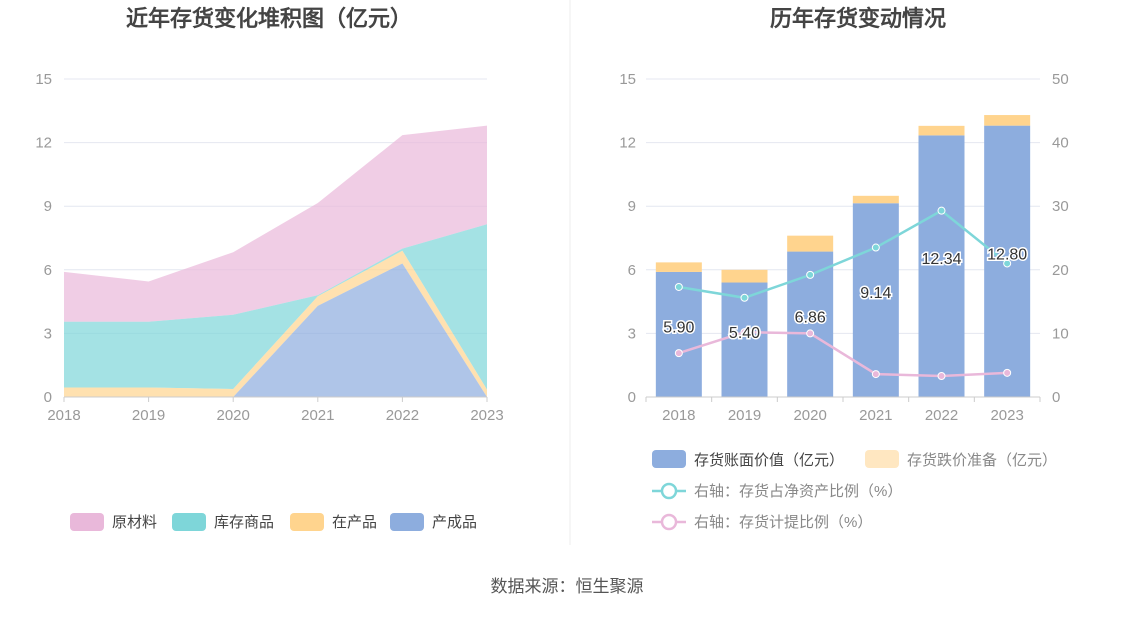  What do you see at coordinates (354, 522) in the screenshot?
I see `left-legend-label: 在产品` at bounding box center [354, 522].